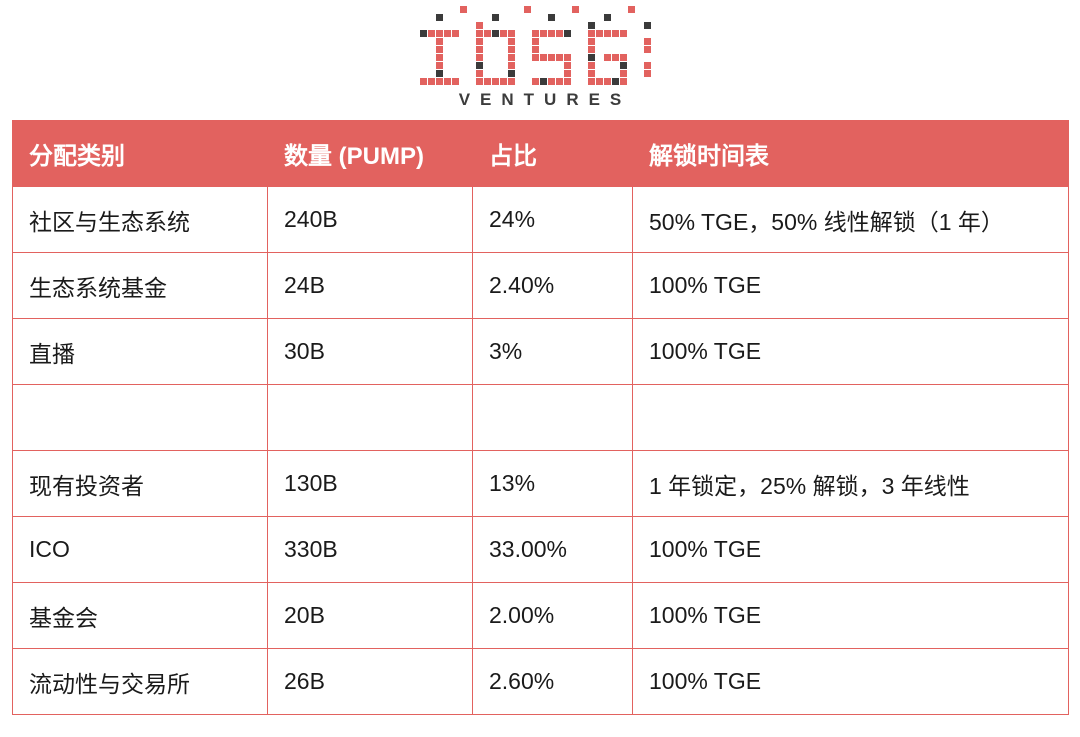 Image resolution: width=1080 pixels, height=737 pixels. What do you see at coordinates (850, 153) in the screenshot?
I see `header-cell-unlock: 解锁时间表` at bounding box center [850, 153].